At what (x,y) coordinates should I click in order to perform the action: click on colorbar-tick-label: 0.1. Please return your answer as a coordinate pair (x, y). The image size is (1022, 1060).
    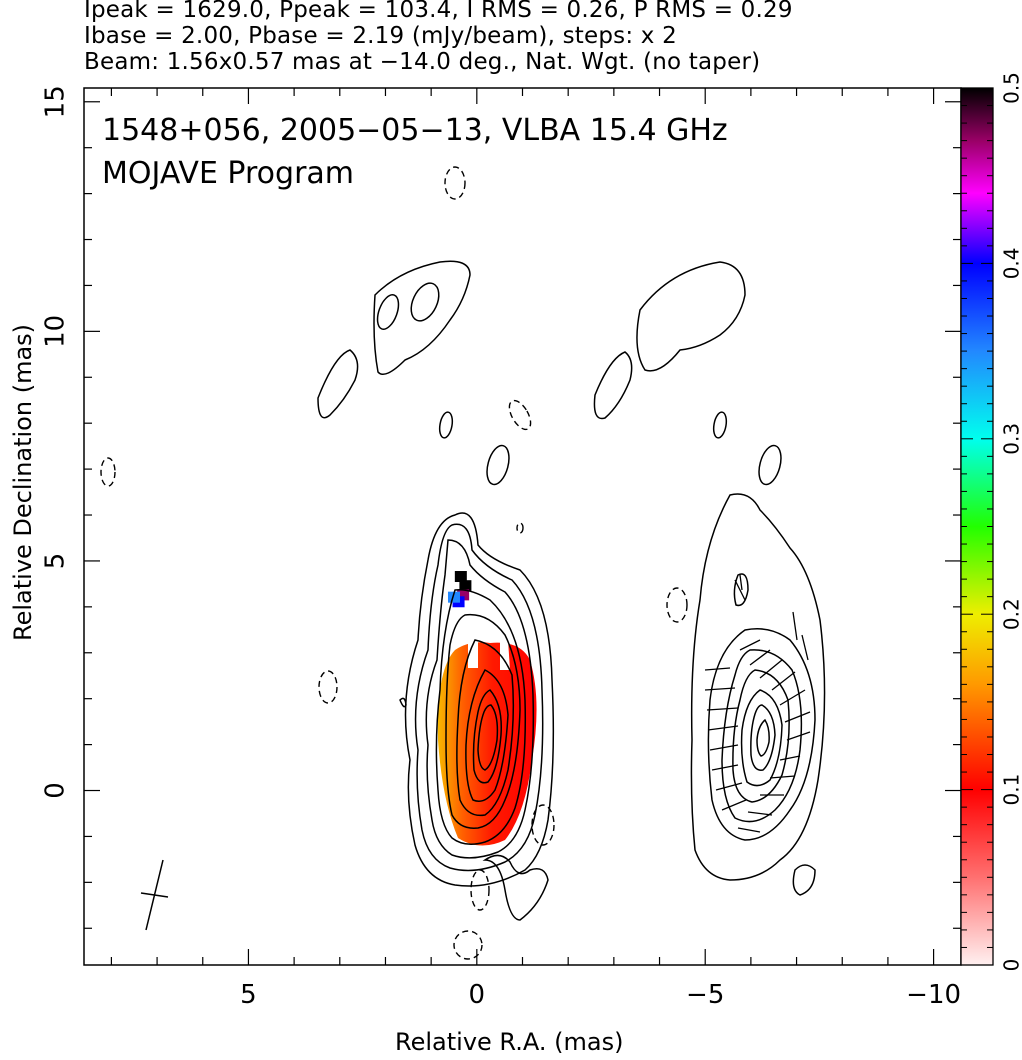
    Looking at the image, I should click on (1011, 790).